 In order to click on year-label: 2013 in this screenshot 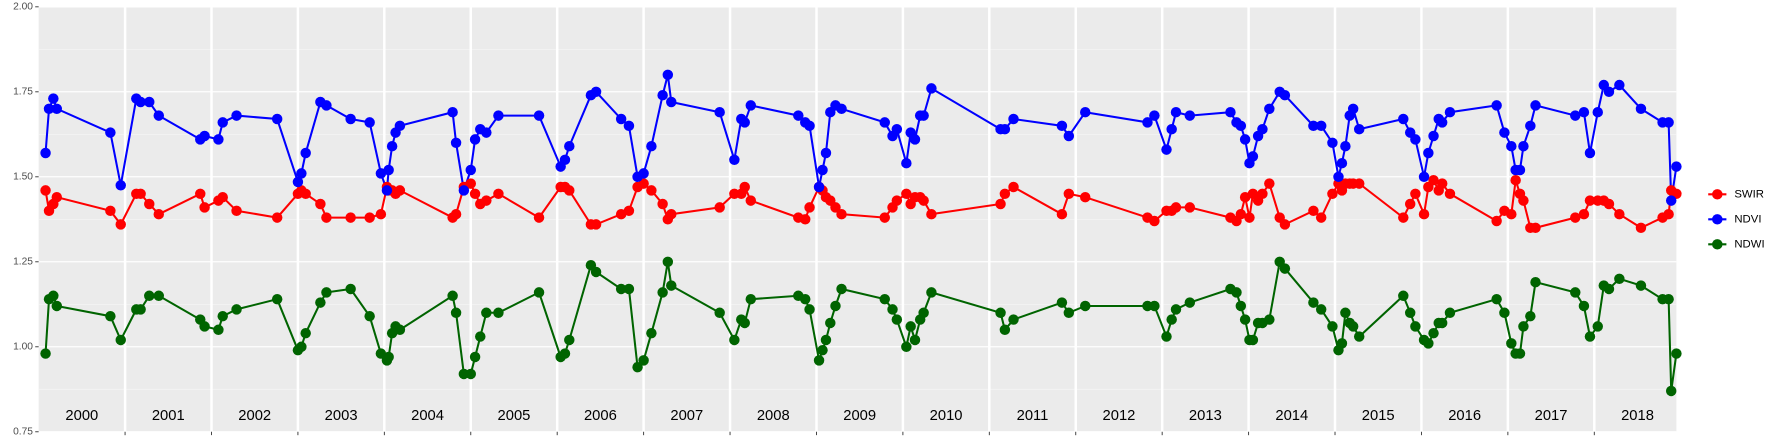, I will do `click(1205, 416)`.